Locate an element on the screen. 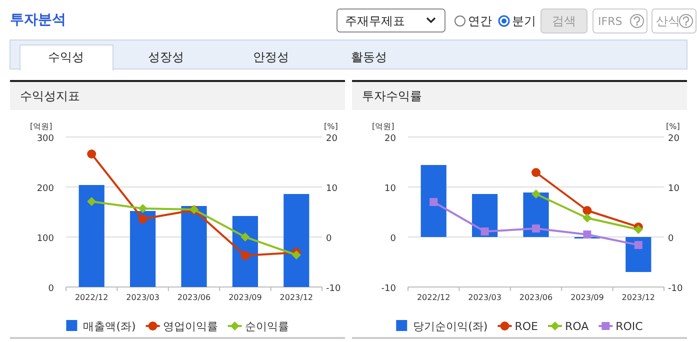 Image resolution: width=697 pixels, height=342 pixels. y-tick-label: -10 is located at coordinates (388, 289).